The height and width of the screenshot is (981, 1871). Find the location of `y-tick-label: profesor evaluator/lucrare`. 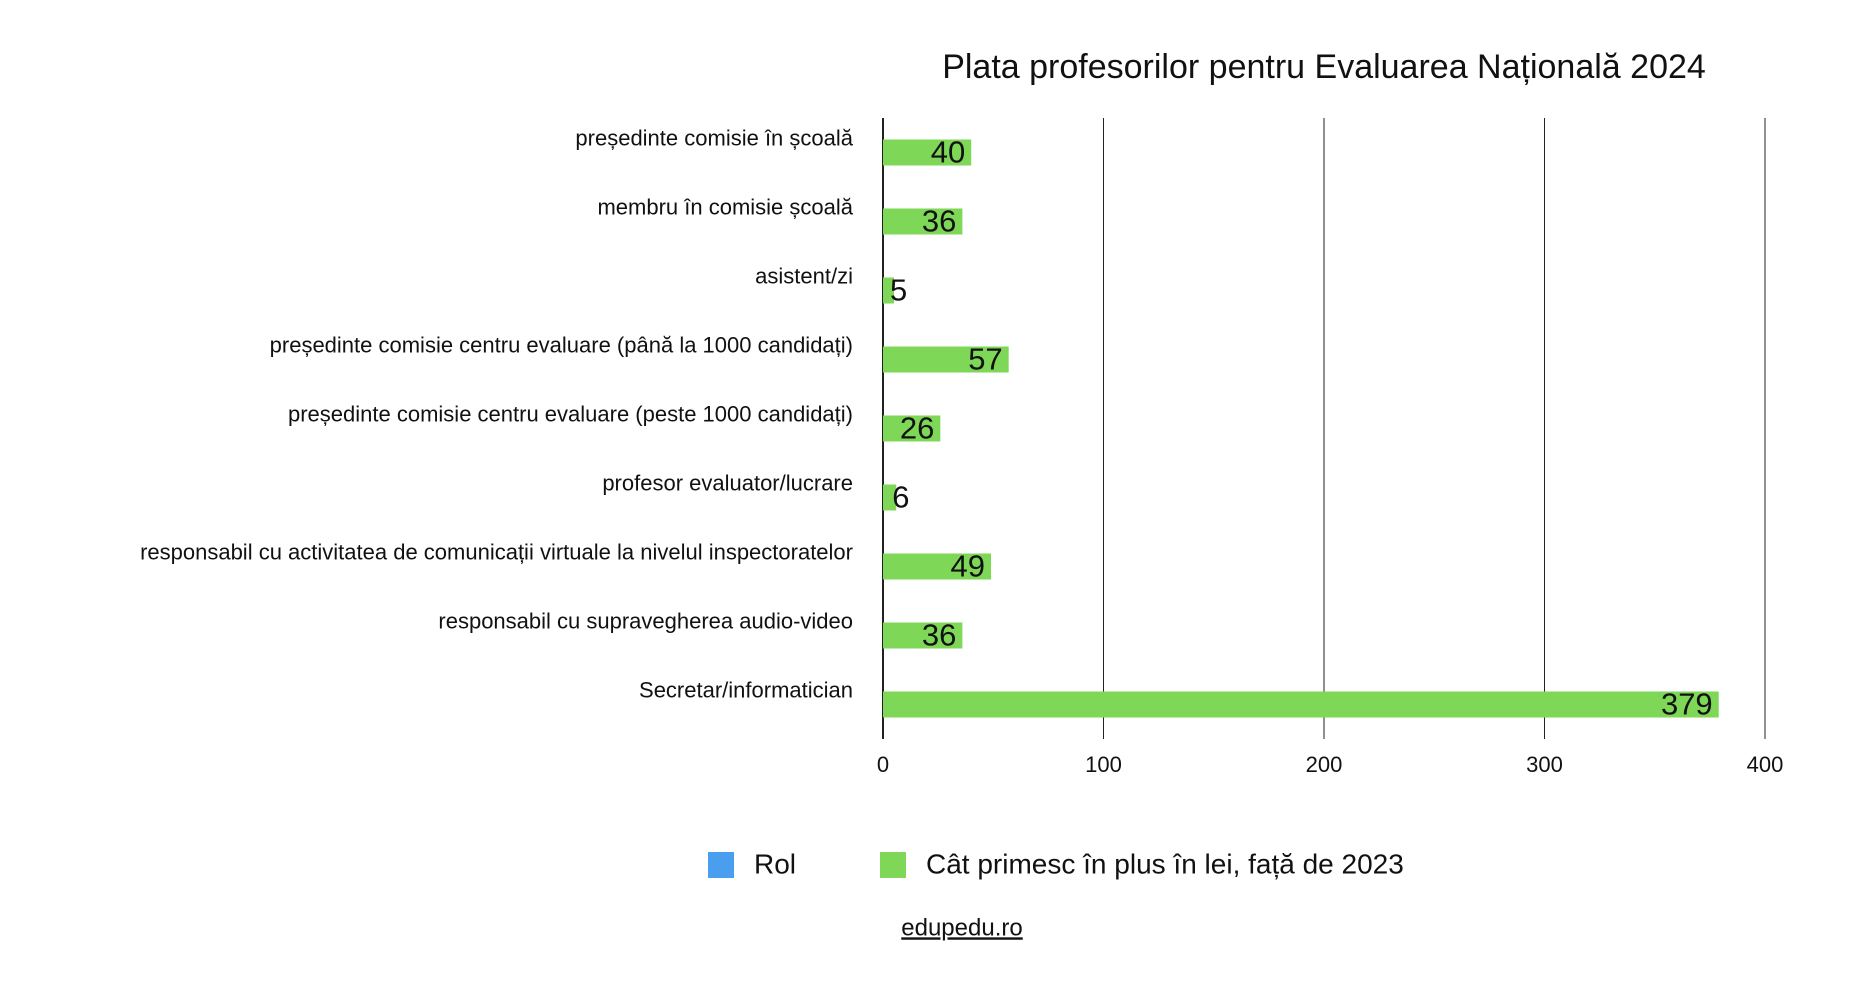

y-tick-label: profesor evaluator/lucrare is located at coordinates (727, 482).